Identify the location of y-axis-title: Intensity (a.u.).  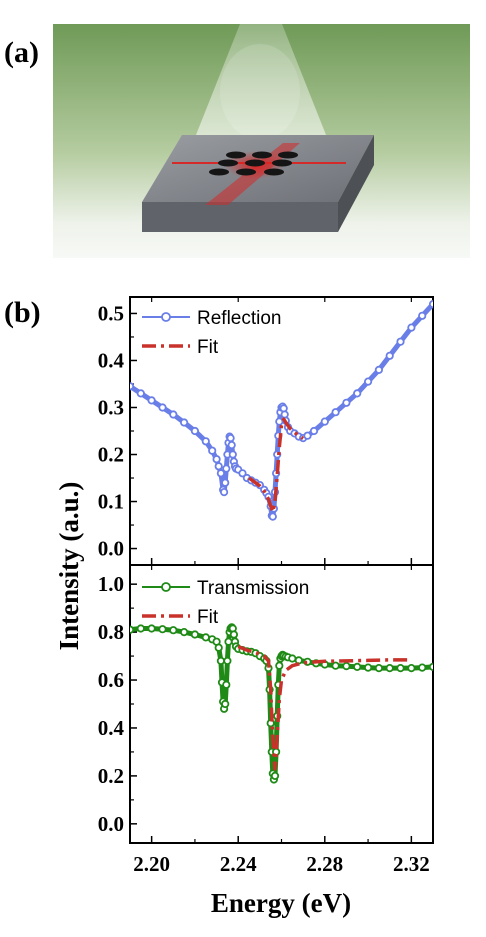
(69, 566).